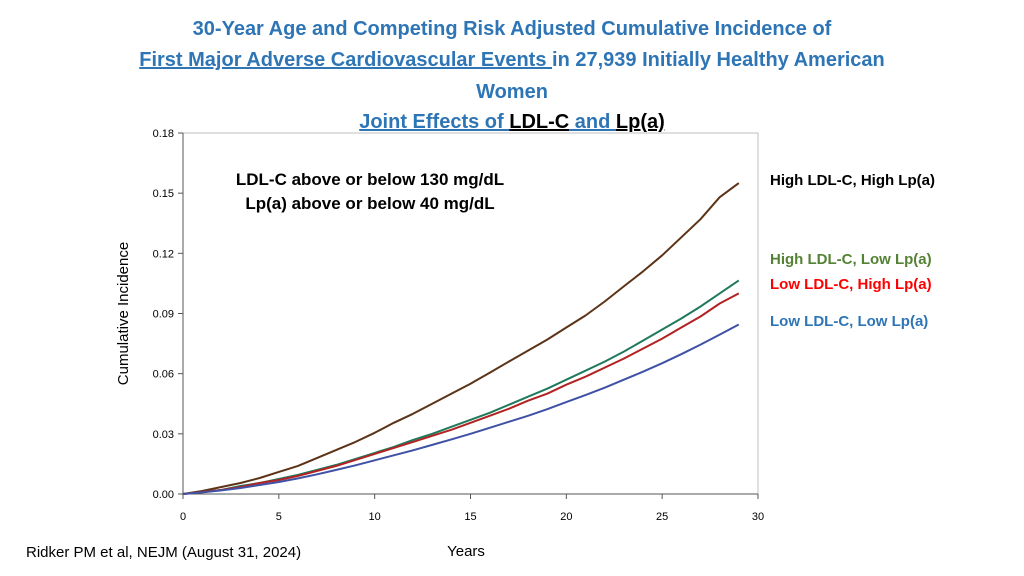 The height and width of the screenshot is (576, 1024). What do you see at coordinates (851, 259) in the screenshot?
I see `series-label-high-ldl-low-lpa: High LDL-C, Low Lp(a)` at bounding box center [851, 259].